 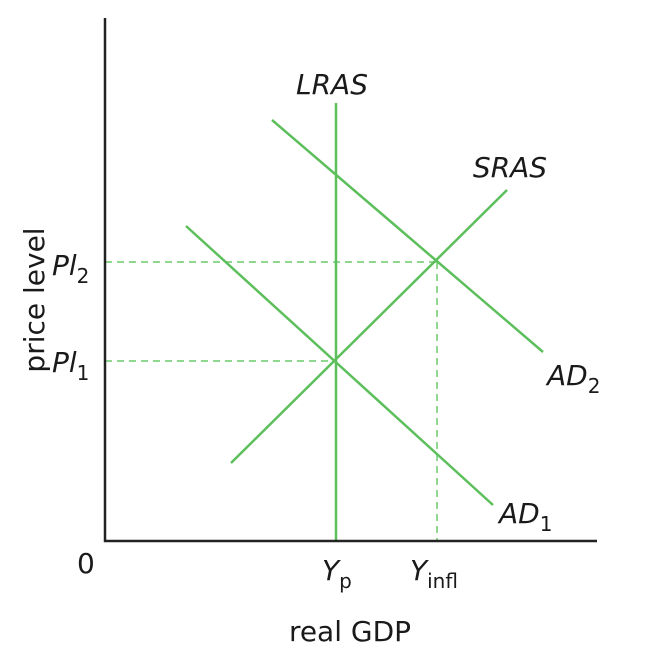 What do you see at coordinates (70, 268) in the screenshot?
I see `pl2-label: Pl2` at bounding box center [70, 268].